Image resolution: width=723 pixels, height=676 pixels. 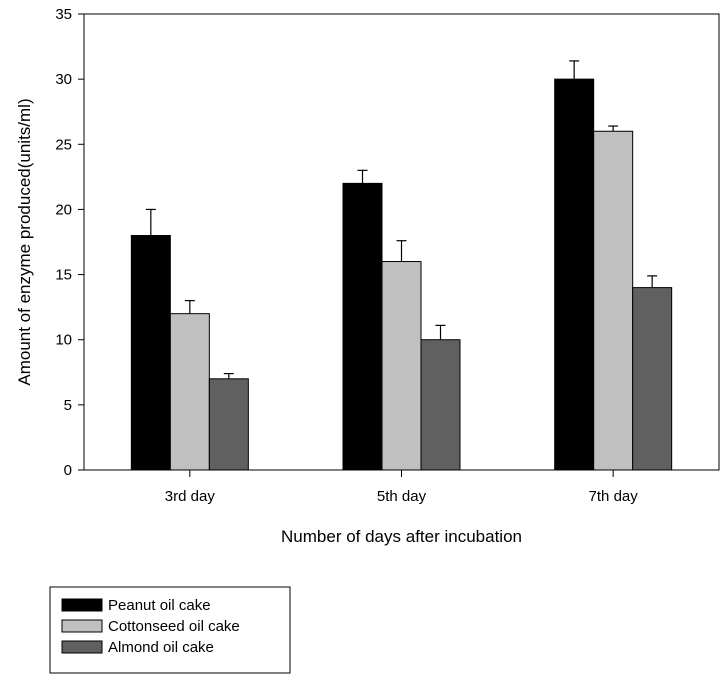 What do you see at coordinates (401, 536) in the screenshot?
I see `x-axis-title: Number of days after incubation` at bounding box center [401, 536].